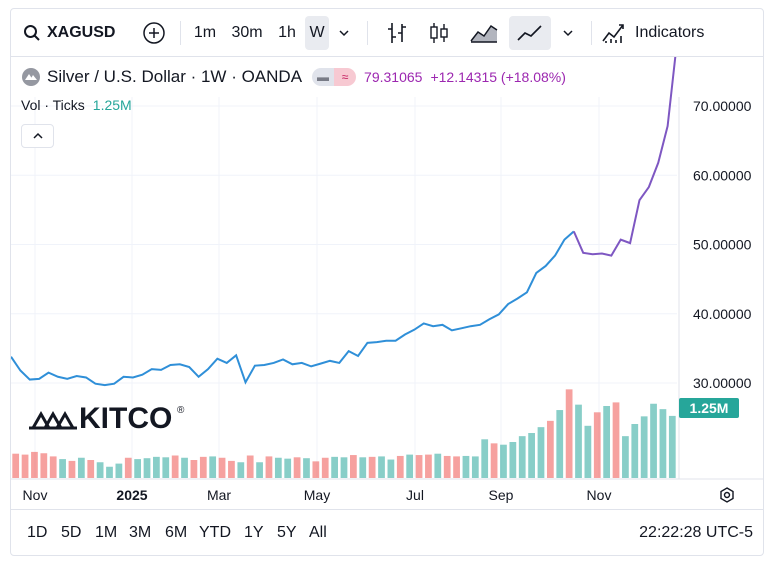 The width and height of the screenshot is (770, 563). I want to click on area-chart-button, so click(484, 33).